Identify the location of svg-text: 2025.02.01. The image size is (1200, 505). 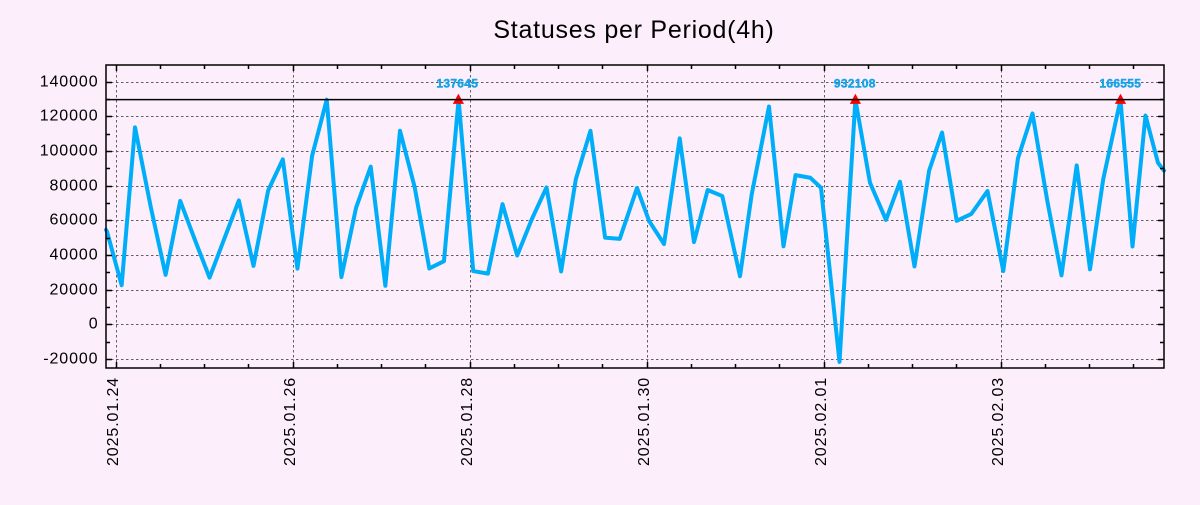
(821, 421).